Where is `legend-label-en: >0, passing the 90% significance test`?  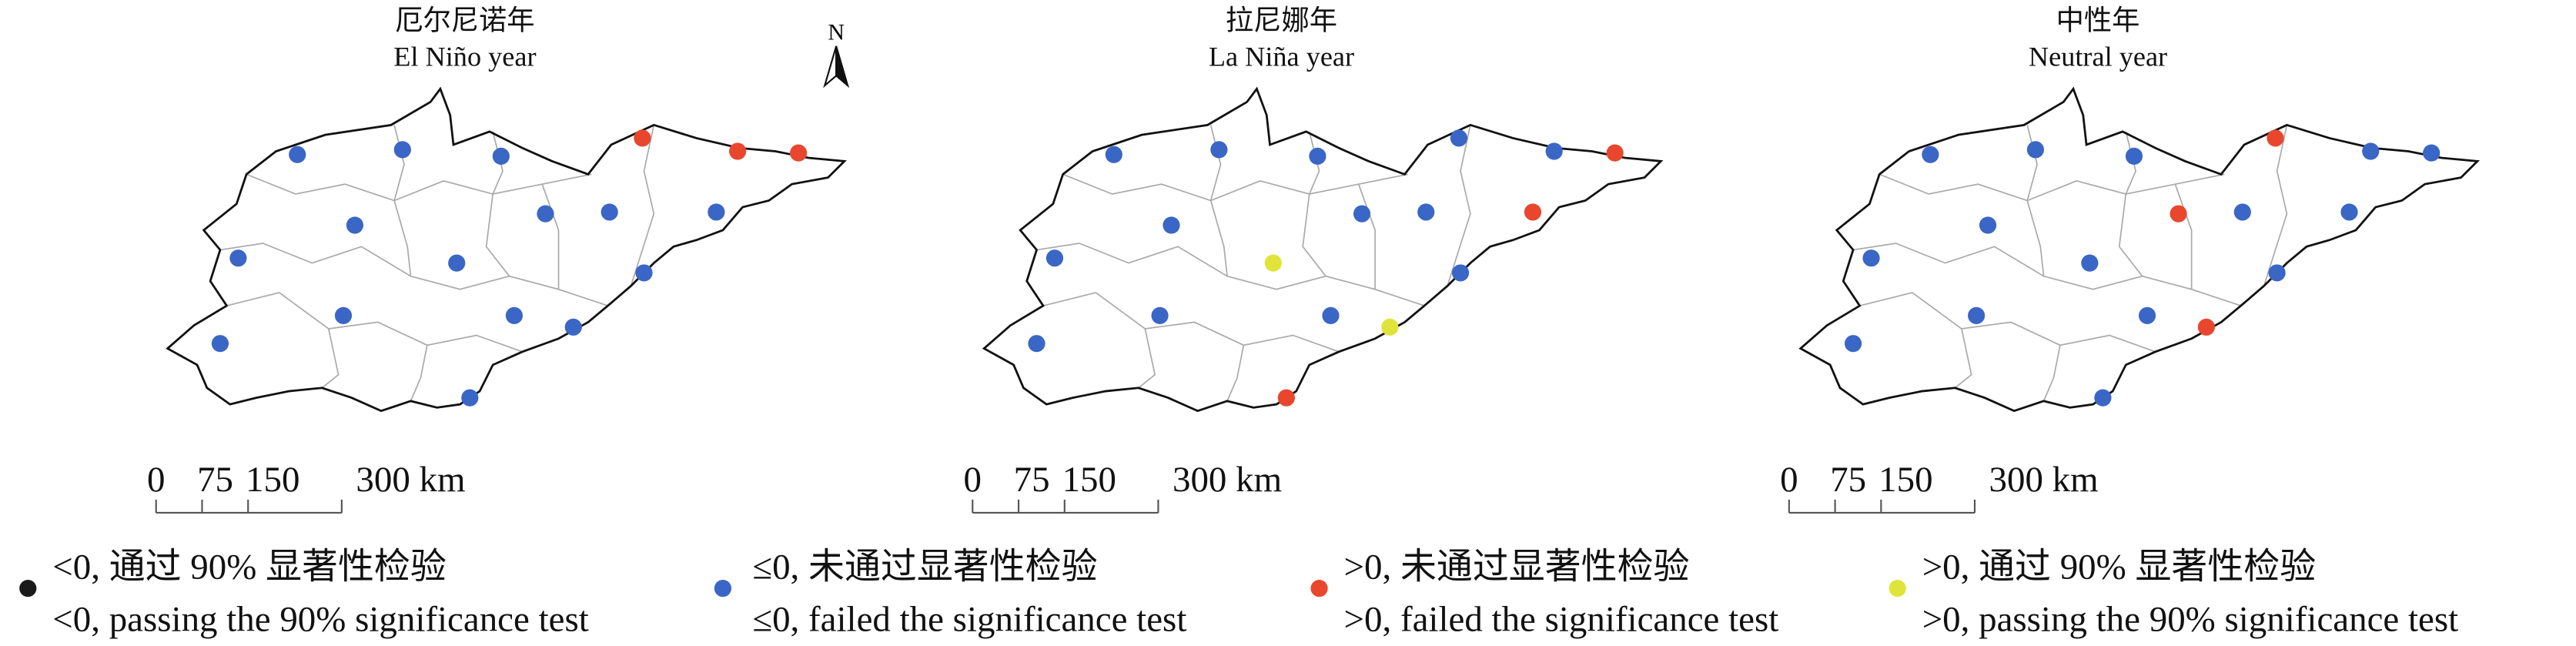
legend-label-en: >0, passing the 90% significance test is located at coordinates (2190, 620).